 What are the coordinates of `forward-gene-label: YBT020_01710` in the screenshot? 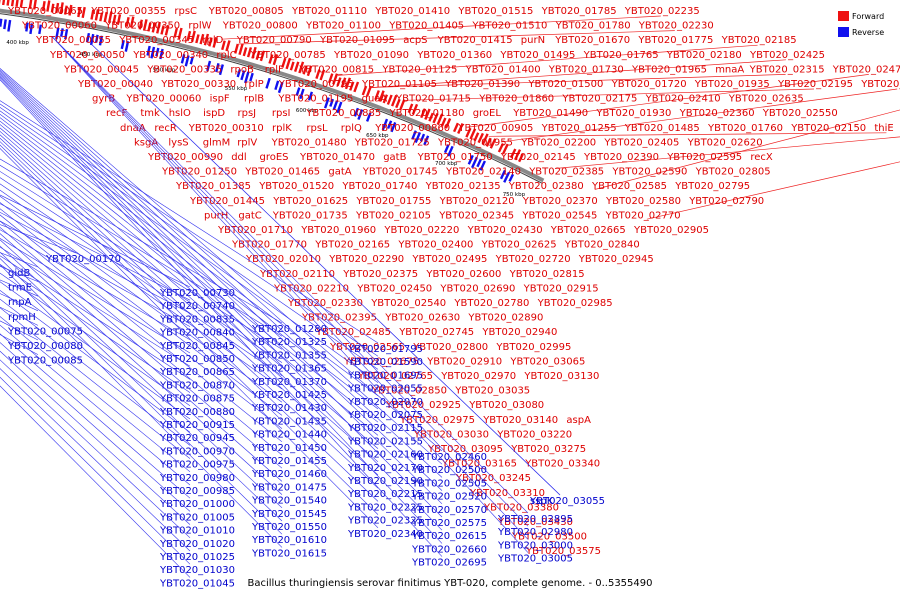 It's located at (255, 230).